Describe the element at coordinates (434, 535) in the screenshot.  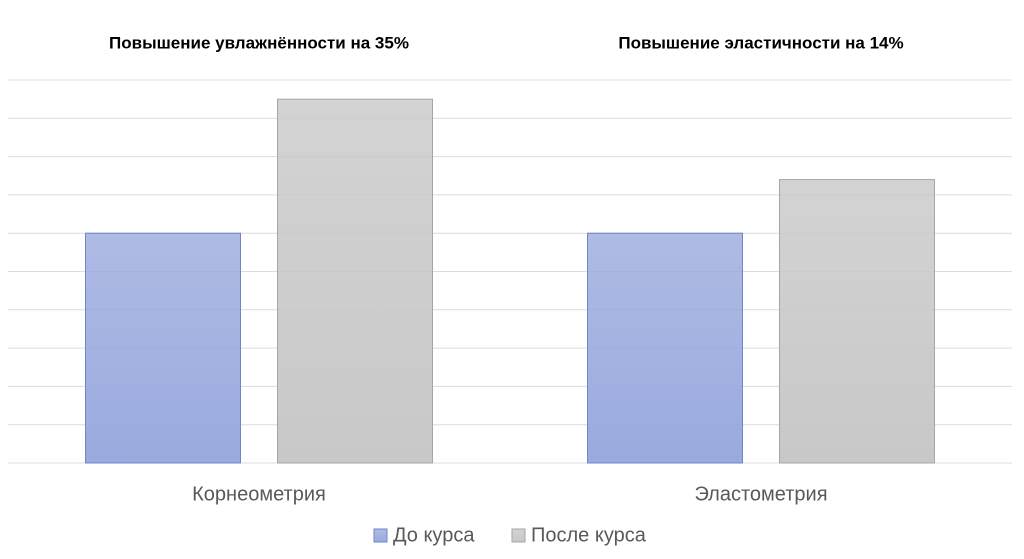
I see `legend-label: До курса` at that location.